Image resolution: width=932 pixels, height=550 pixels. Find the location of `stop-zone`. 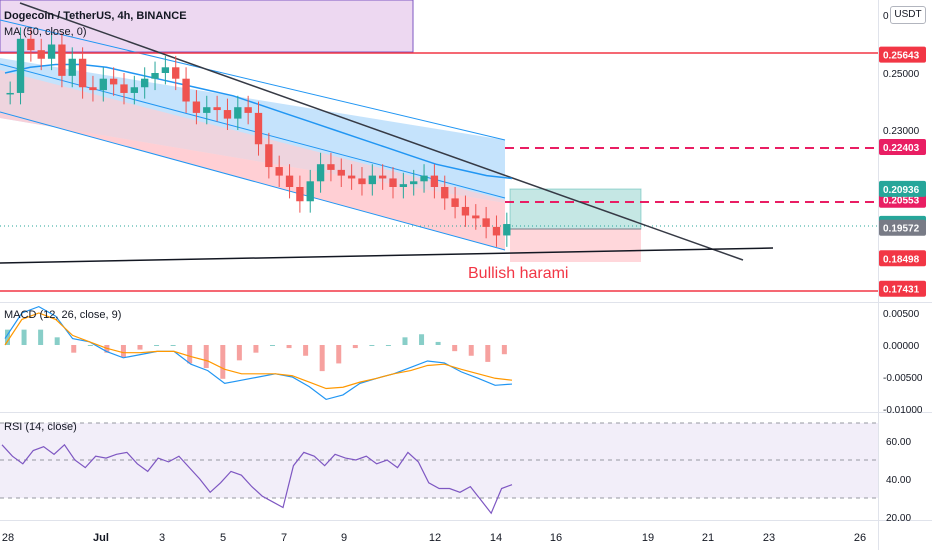

stop-zone is located at coordinates (575, 245).